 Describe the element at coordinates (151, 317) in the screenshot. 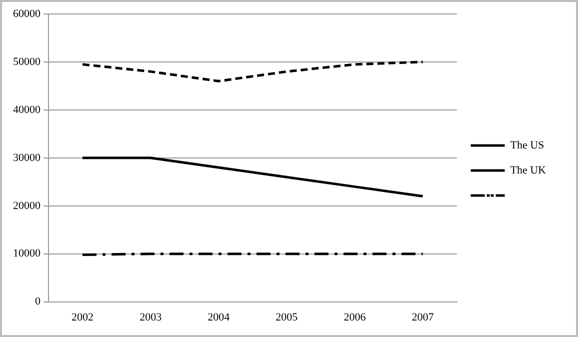

I see `x-tick-label: 2003` at that location.